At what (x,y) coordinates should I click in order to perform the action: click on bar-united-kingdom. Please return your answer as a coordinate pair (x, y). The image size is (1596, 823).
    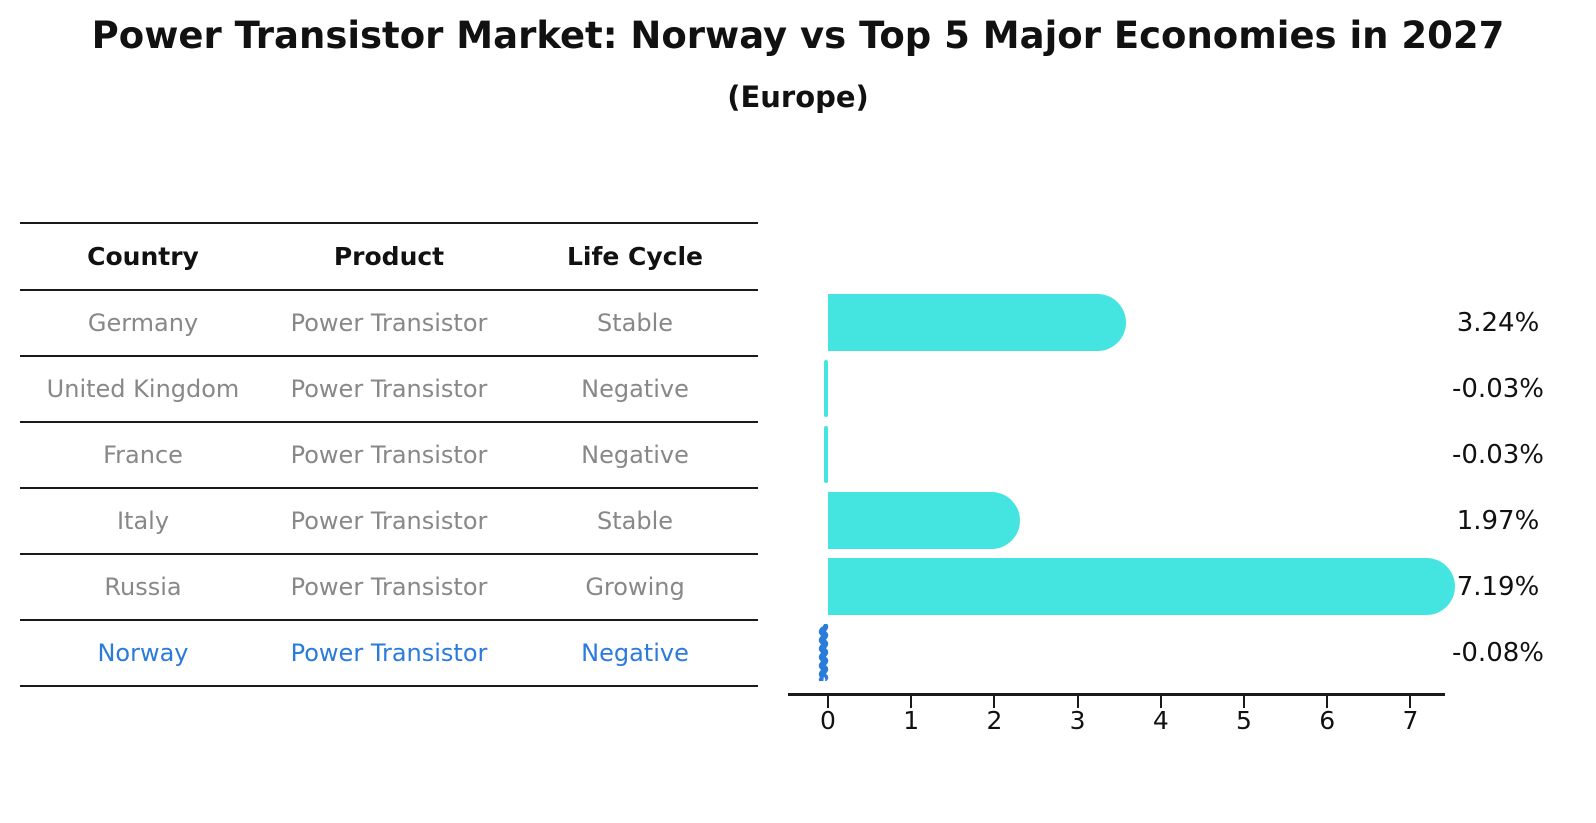
    Looking at the image, I should click on (826, 388).